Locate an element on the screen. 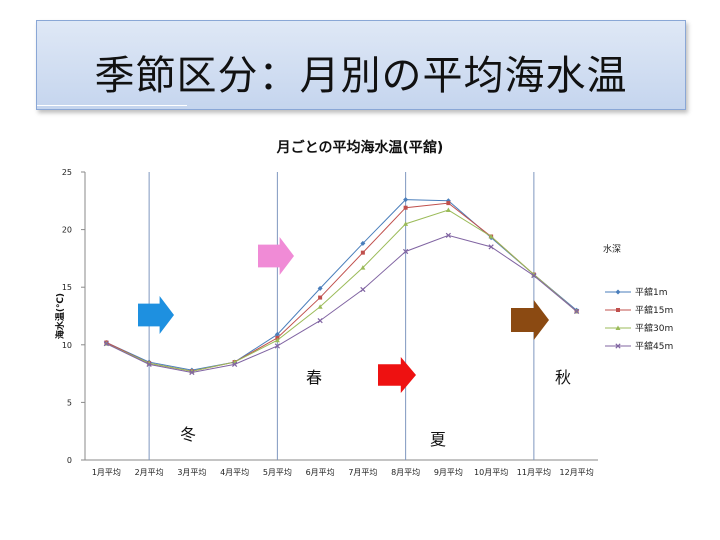  x-tick-label: 7月平均 is located at coordinates (362, 472).